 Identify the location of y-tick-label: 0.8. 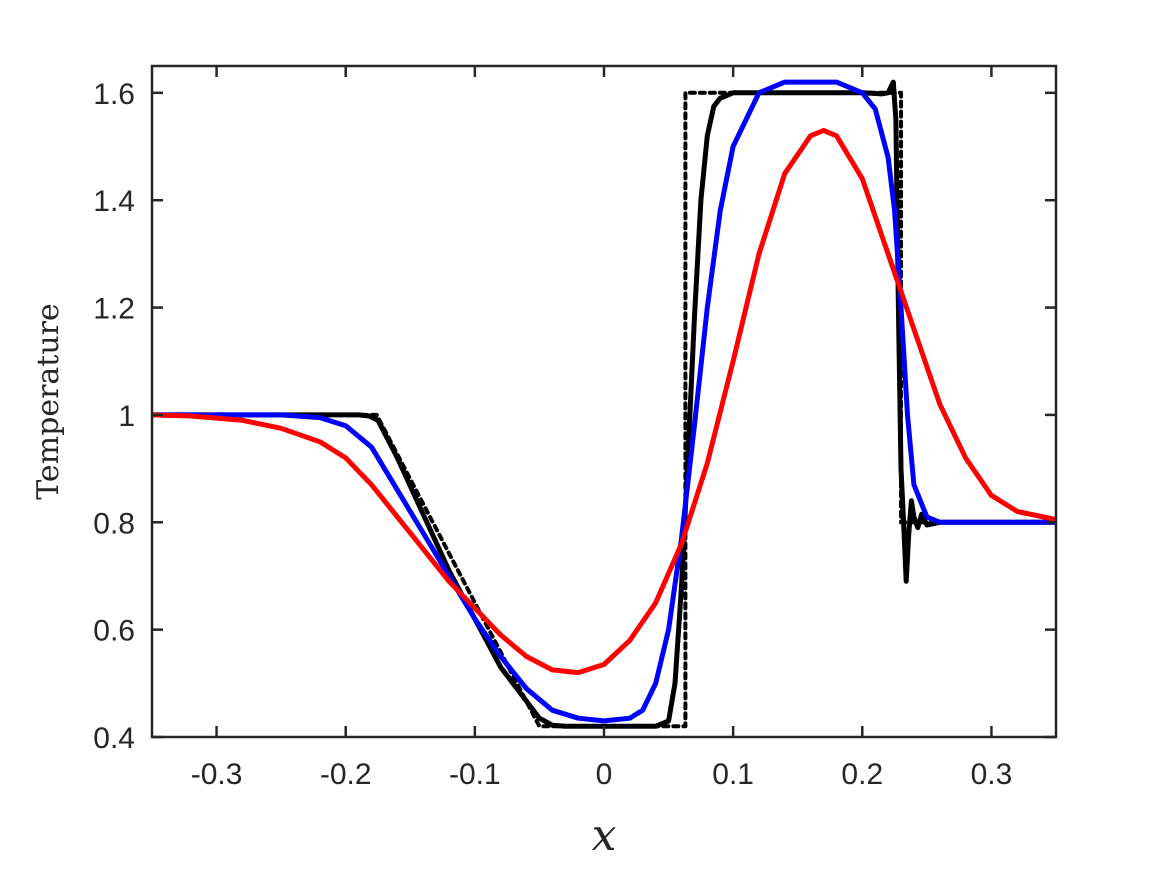
(114, 523).